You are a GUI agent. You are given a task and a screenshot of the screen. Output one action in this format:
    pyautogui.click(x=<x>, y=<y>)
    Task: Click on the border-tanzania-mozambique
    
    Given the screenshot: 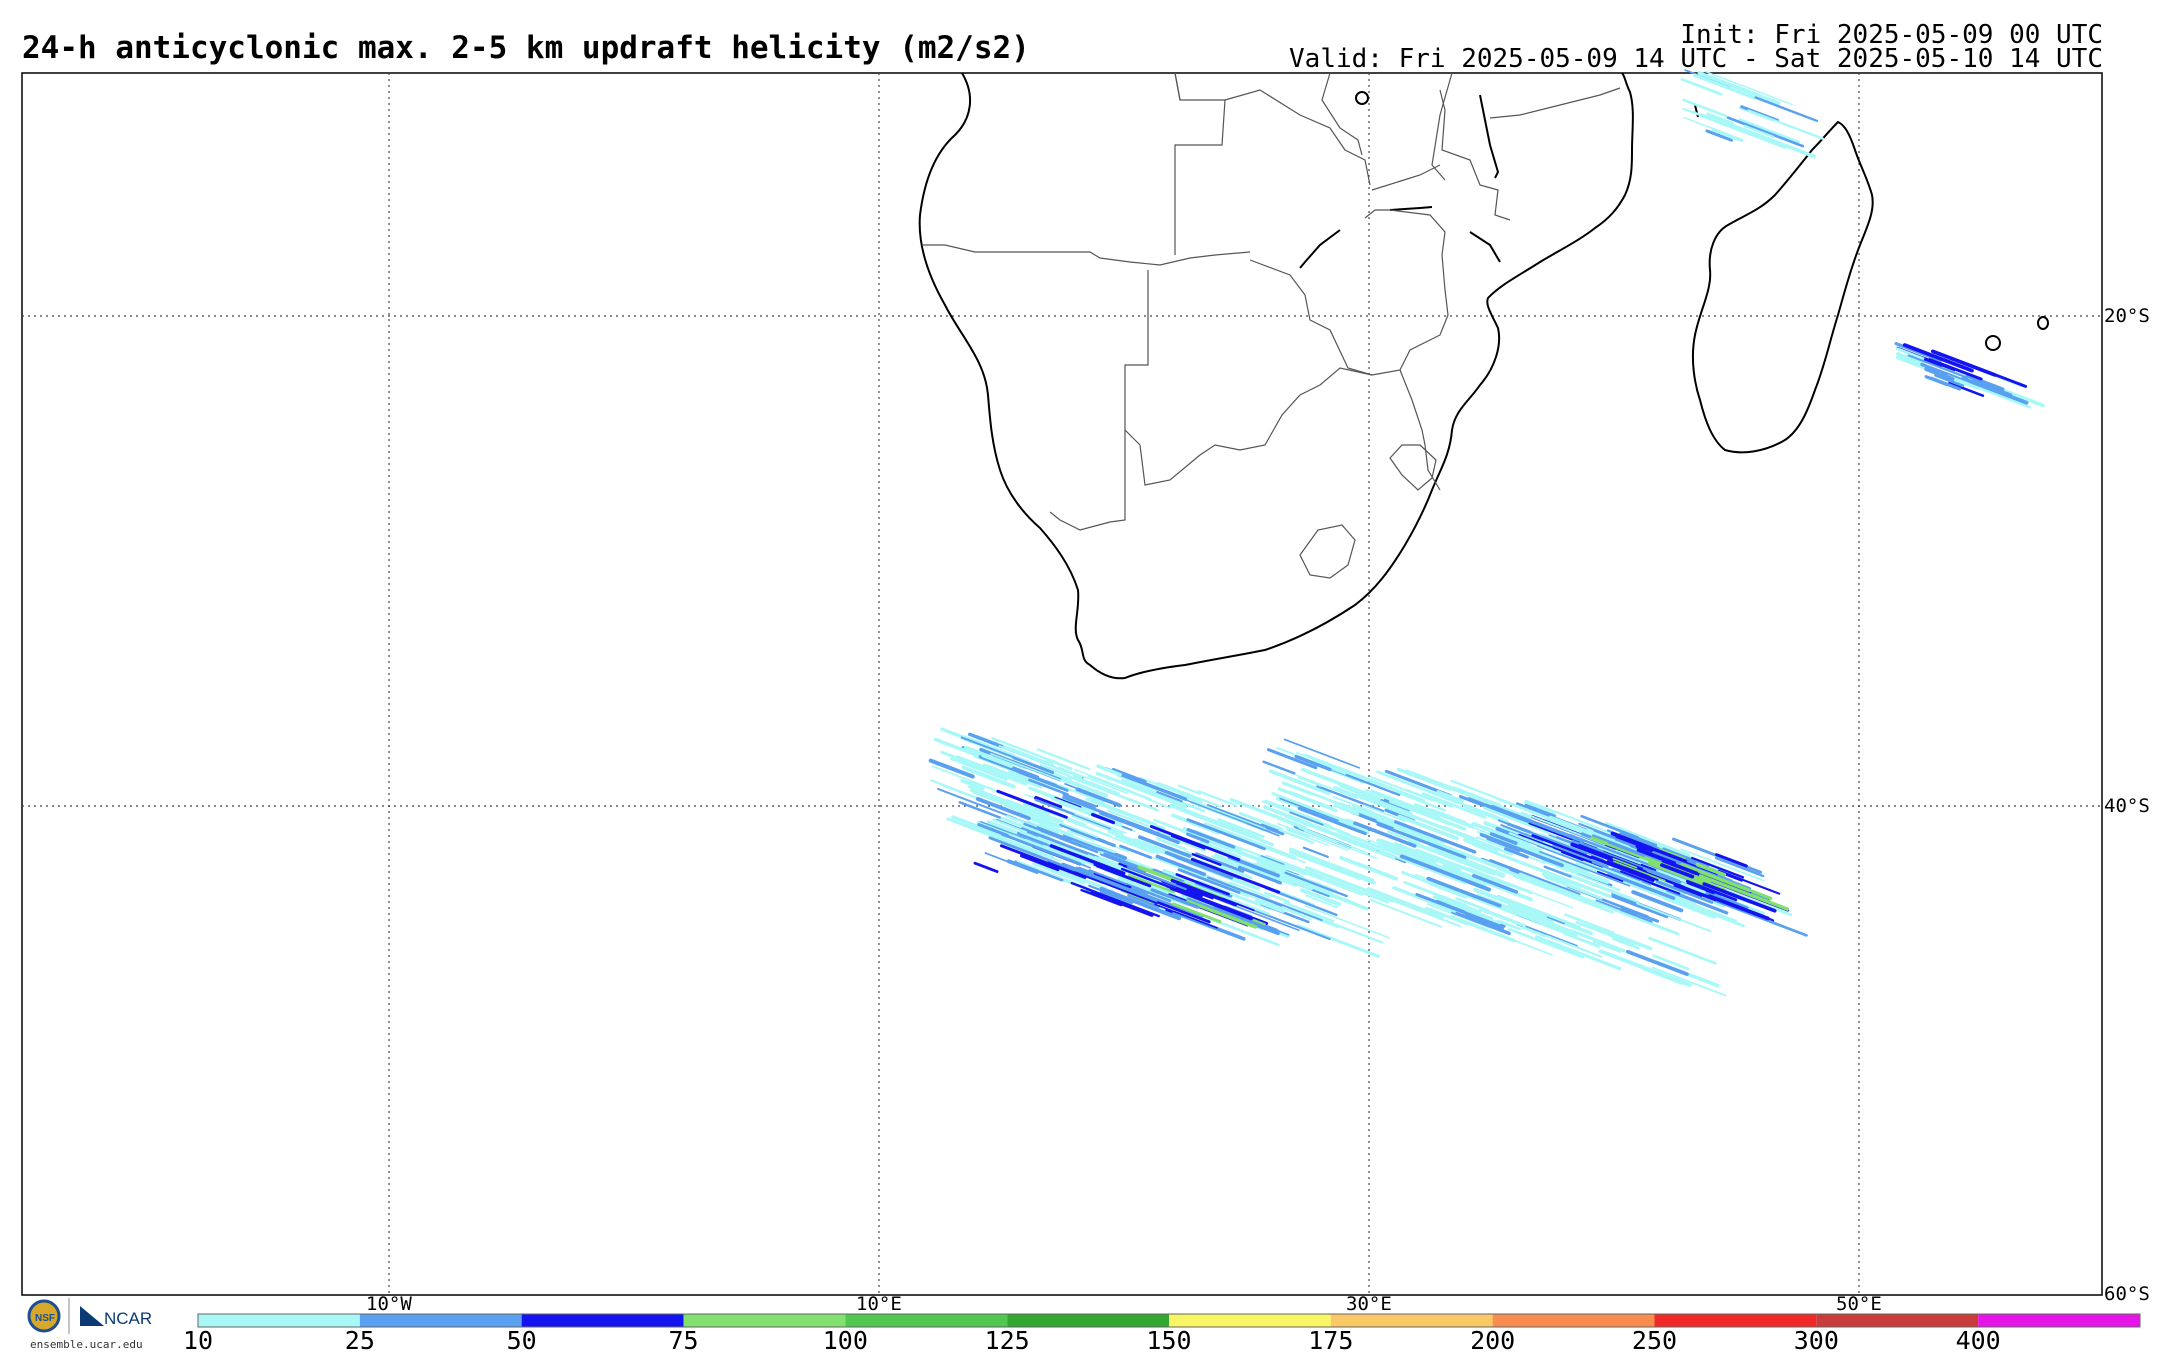 What is the action you would take?
    pyautogui.click(x=1555, y=103)
    